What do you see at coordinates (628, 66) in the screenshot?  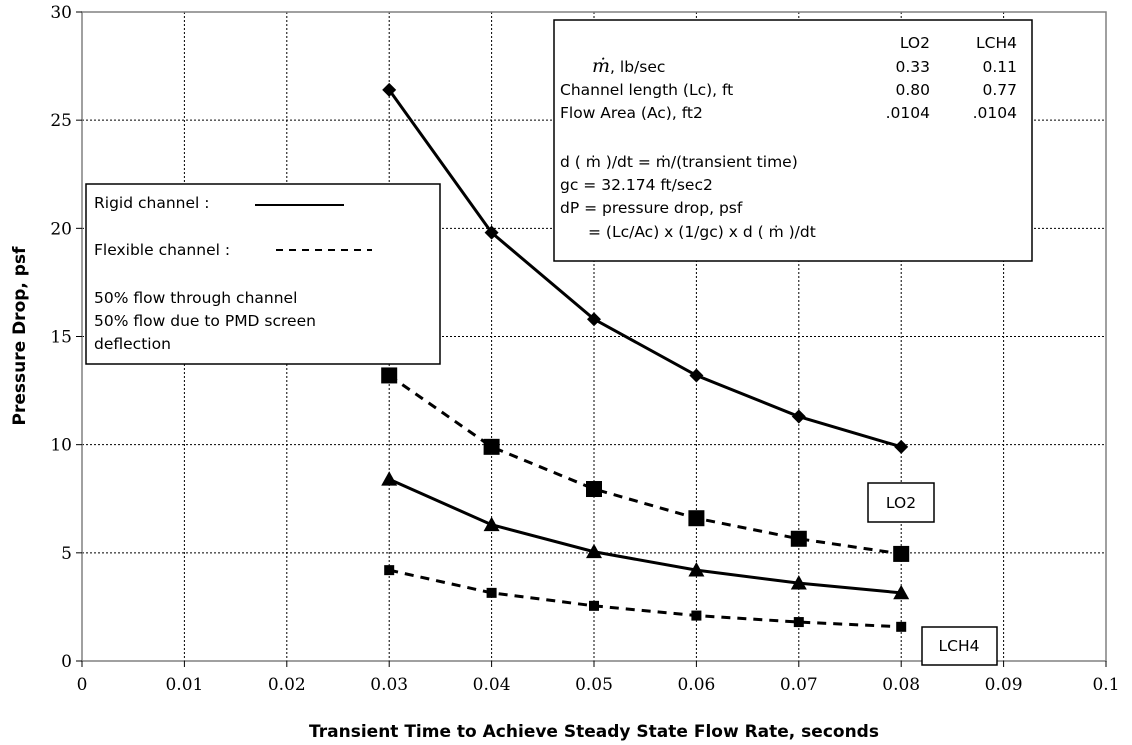 I see `info-row-mdot-label: ṁ, lb/sec` at bounding box center [628, 66].